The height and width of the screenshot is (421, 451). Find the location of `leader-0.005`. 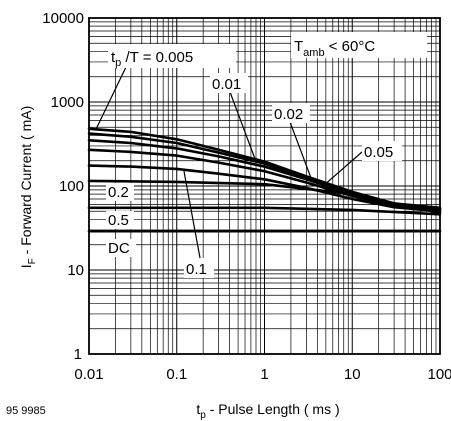

leader-0.005 is located at coordinates (111, 98).